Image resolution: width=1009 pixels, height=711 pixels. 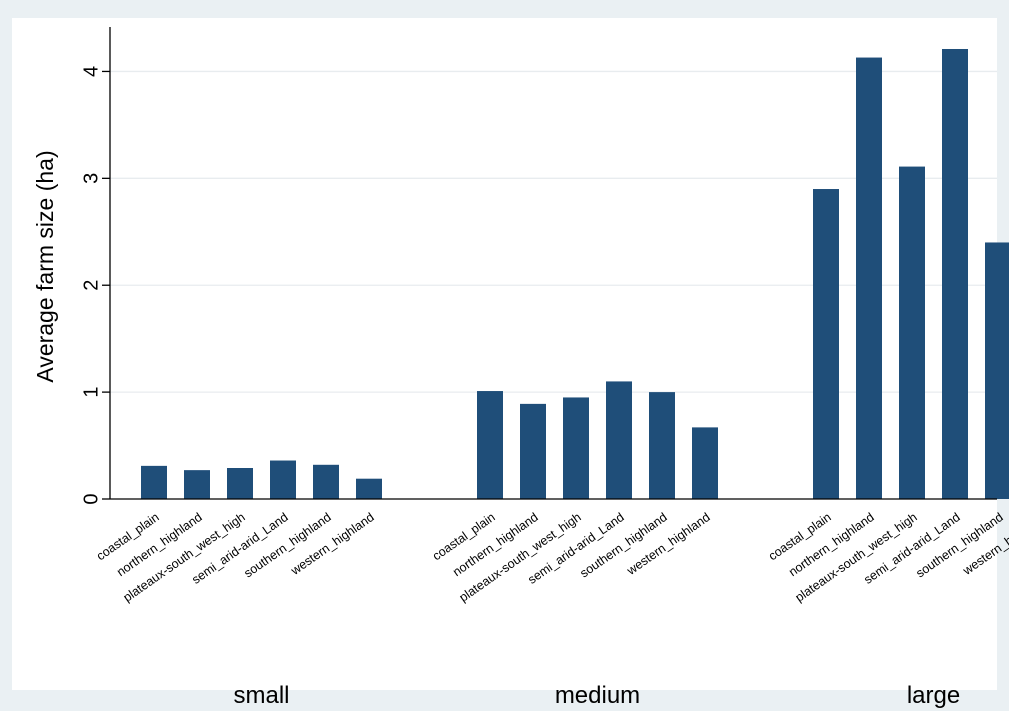 I want to click on y-axis-title: Average farm size (ha), so click(x=45, y=266).